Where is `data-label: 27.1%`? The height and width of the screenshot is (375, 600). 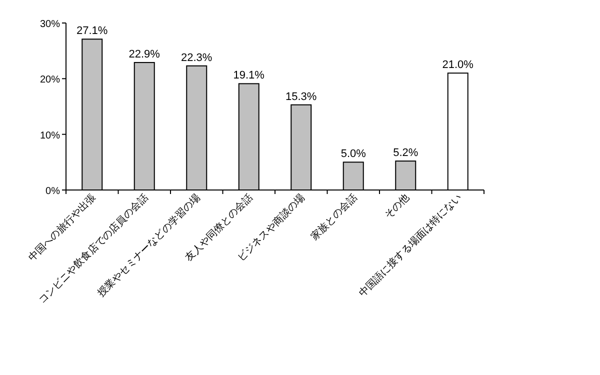 data-label: 27.1% is located at coordinates (92, 31).